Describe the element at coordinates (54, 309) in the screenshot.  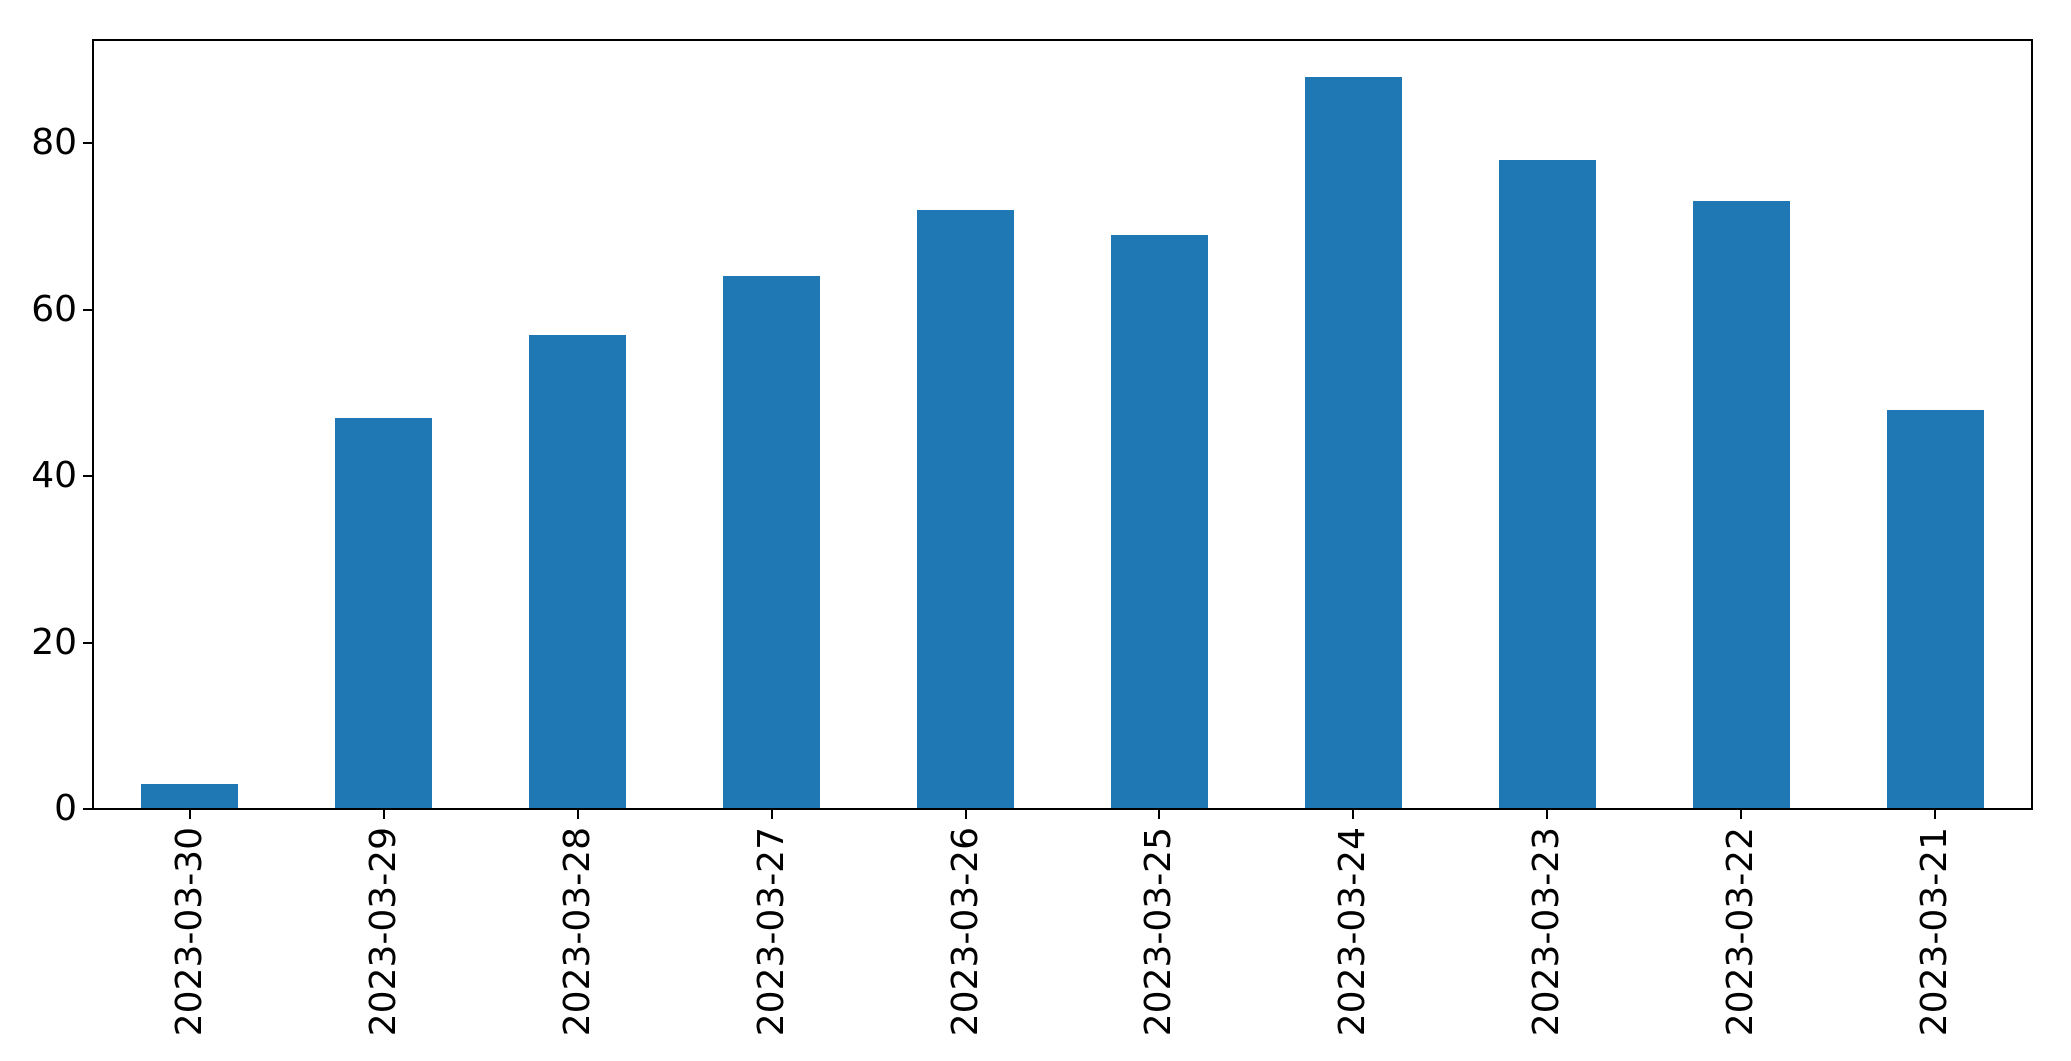
I see `y-tick-label: 60` at that location.